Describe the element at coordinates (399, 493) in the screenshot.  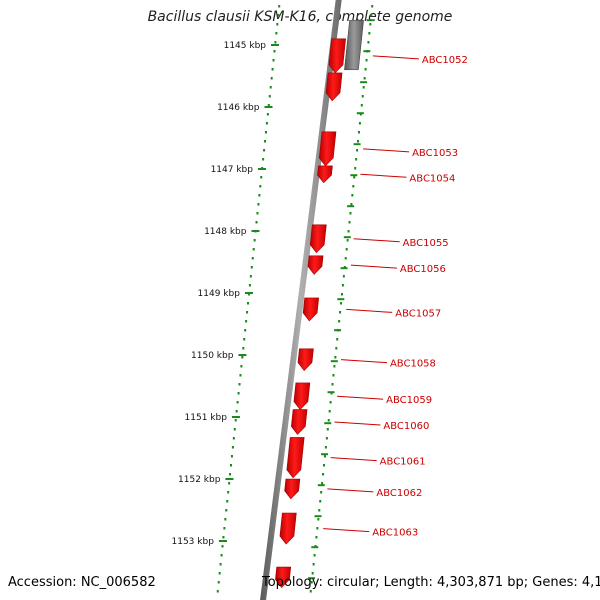
I see `gene-label: ABC1062` at that location.